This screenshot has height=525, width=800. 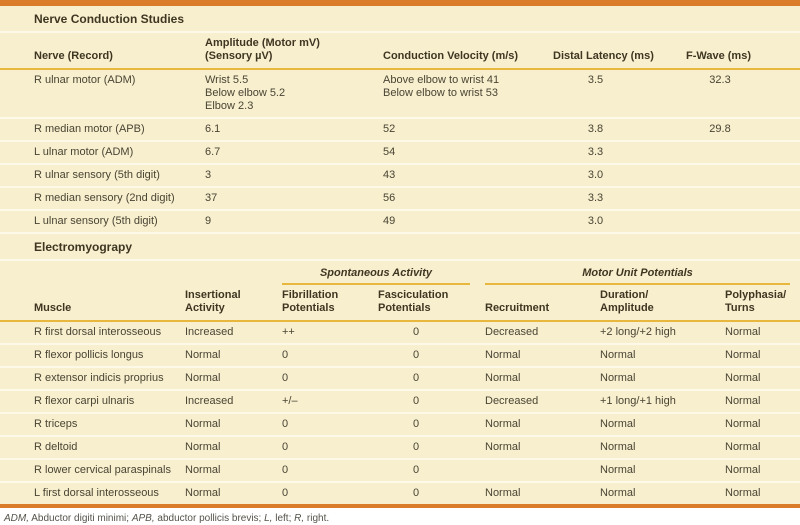 I want to click on nerve-cell: L ulnar sensory (5th digit), so click(x=96, y=221).